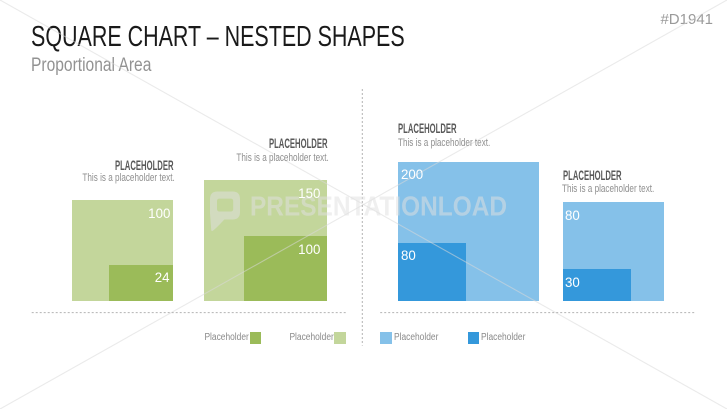  Describe the element at coordinates (378, 205) in the screenshot. I see `svg-text: PRESENTATIONLOAD` at that location.